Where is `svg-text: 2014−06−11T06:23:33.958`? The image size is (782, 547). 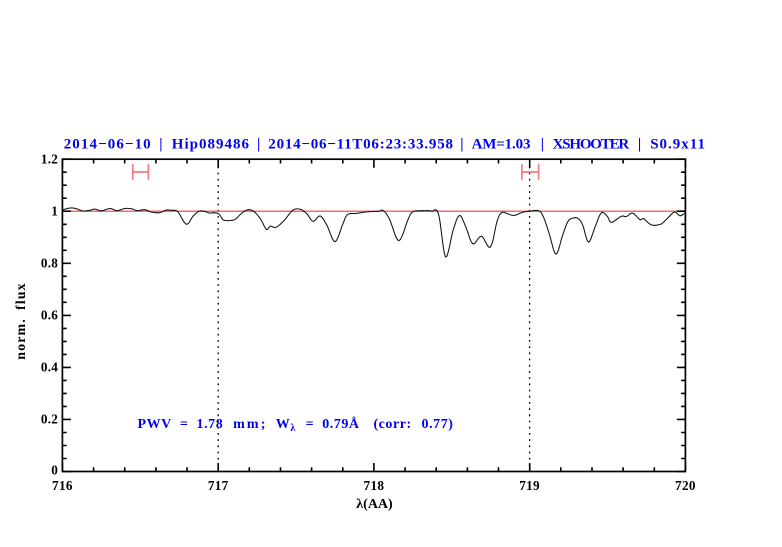 svg-text: 2014−06−11T06:23:33.958 is located at coordinates (360, 145).